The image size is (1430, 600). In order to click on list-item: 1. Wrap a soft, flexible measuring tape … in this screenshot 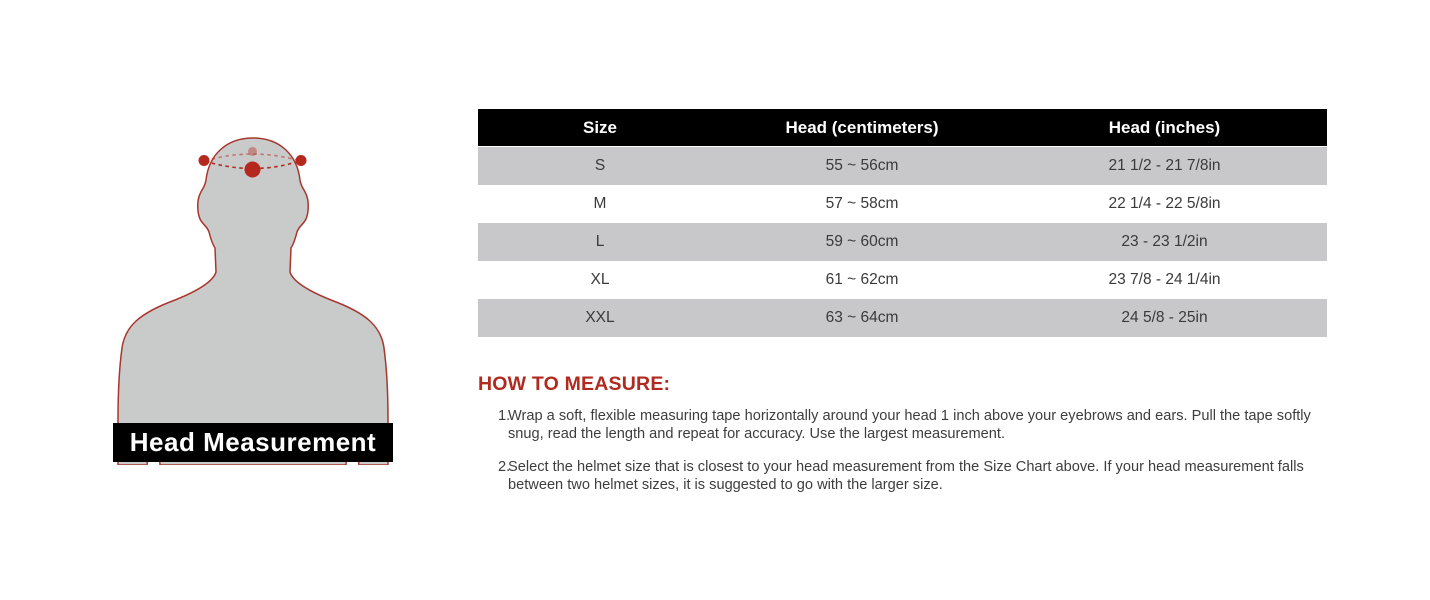, I will do `click(904, 425)`.